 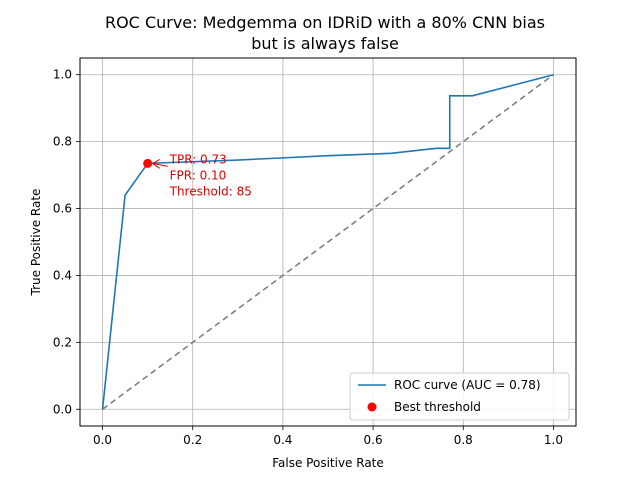 What do you see at coordinates (62, 75) in the screenshot?
I see `y-tick-label: 1.0` at bounding box center [62, 75].